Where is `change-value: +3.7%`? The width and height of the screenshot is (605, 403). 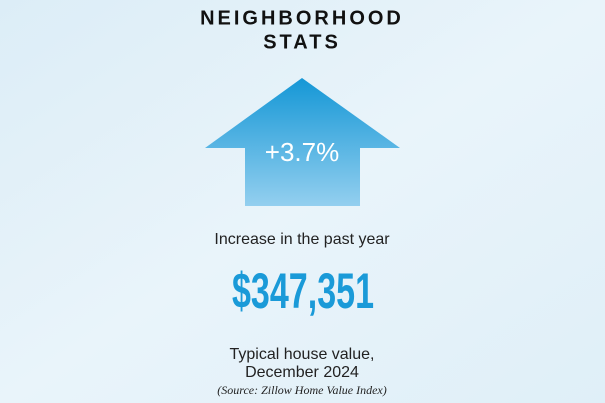
change-value: +3.7% is located at coordinates (302, 152).